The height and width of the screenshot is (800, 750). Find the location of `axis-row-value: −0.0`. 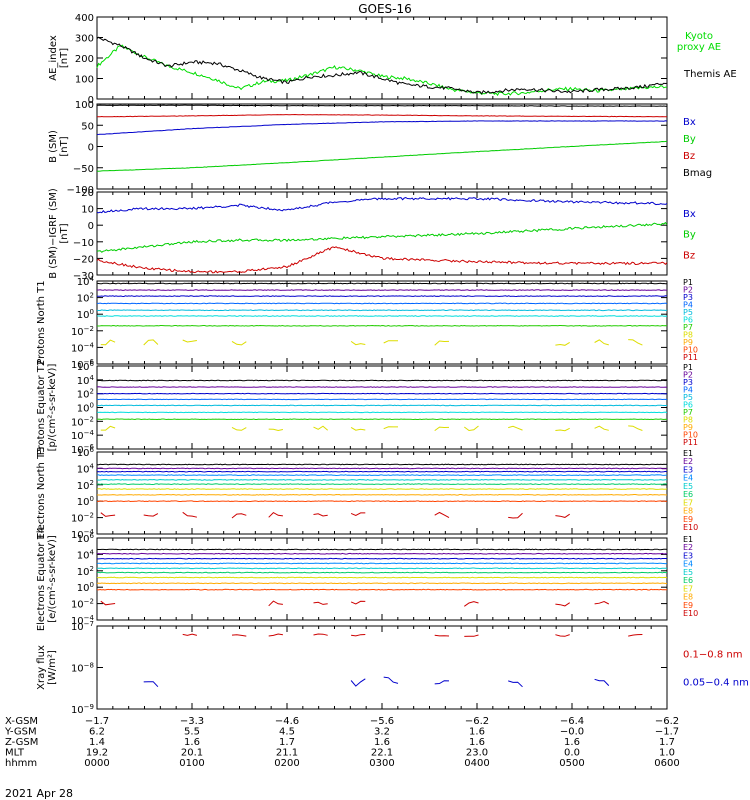

axis-row-value: −0.0 is located at coordinates (572, 732).